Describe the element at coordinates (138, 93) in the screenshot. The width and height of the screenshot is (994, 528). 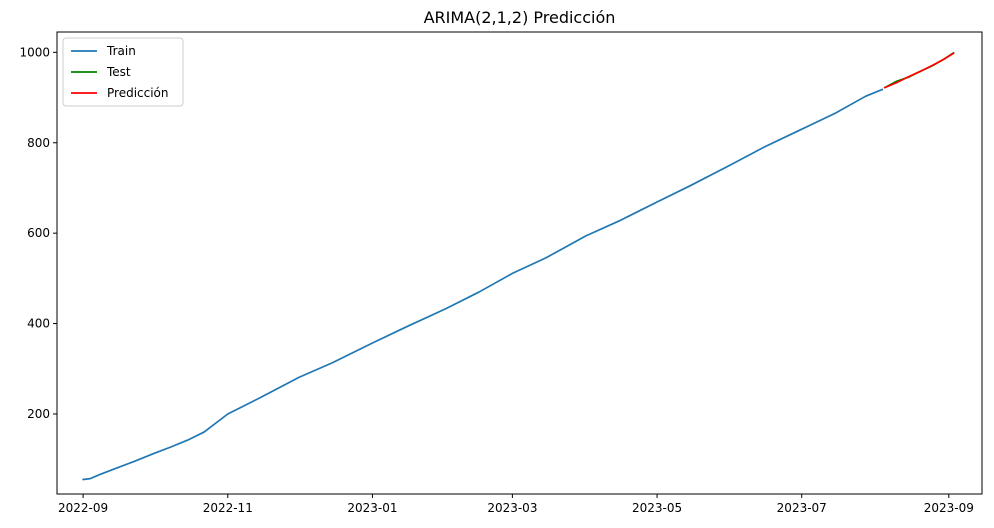
I see `legend-label: Predicción` at that location.